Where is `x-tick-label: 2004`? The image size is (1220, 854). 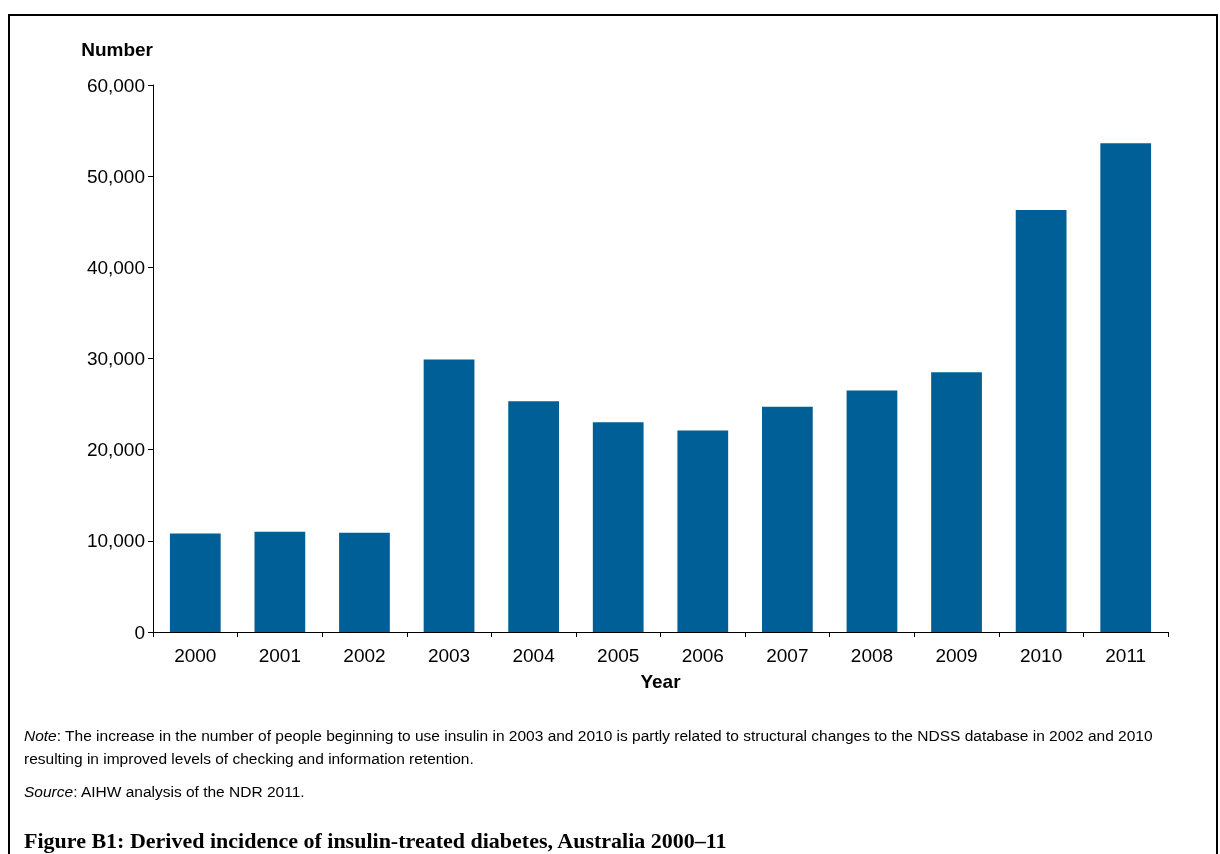
x-tick-label: 2004 is located at coordinates (534, 655).